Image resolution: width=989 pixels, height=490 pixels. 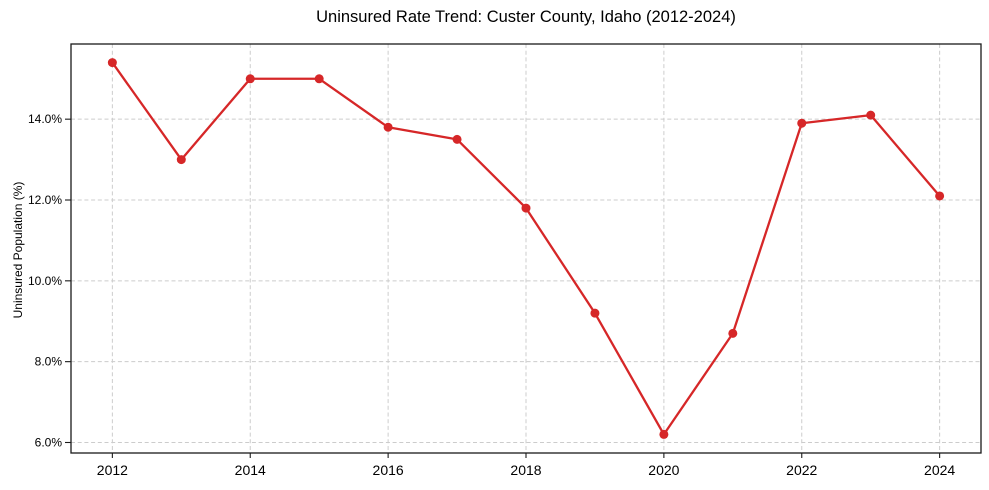 I want to click on y-tick-label: 8.0%, so click(x=49, y=362).